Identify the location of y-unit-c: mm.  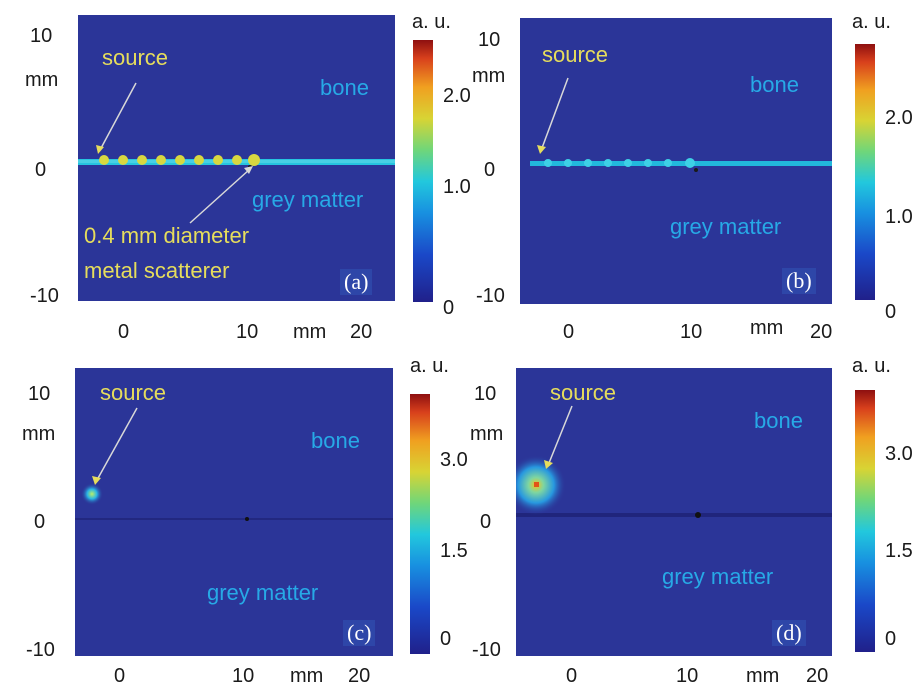
(39, 434).